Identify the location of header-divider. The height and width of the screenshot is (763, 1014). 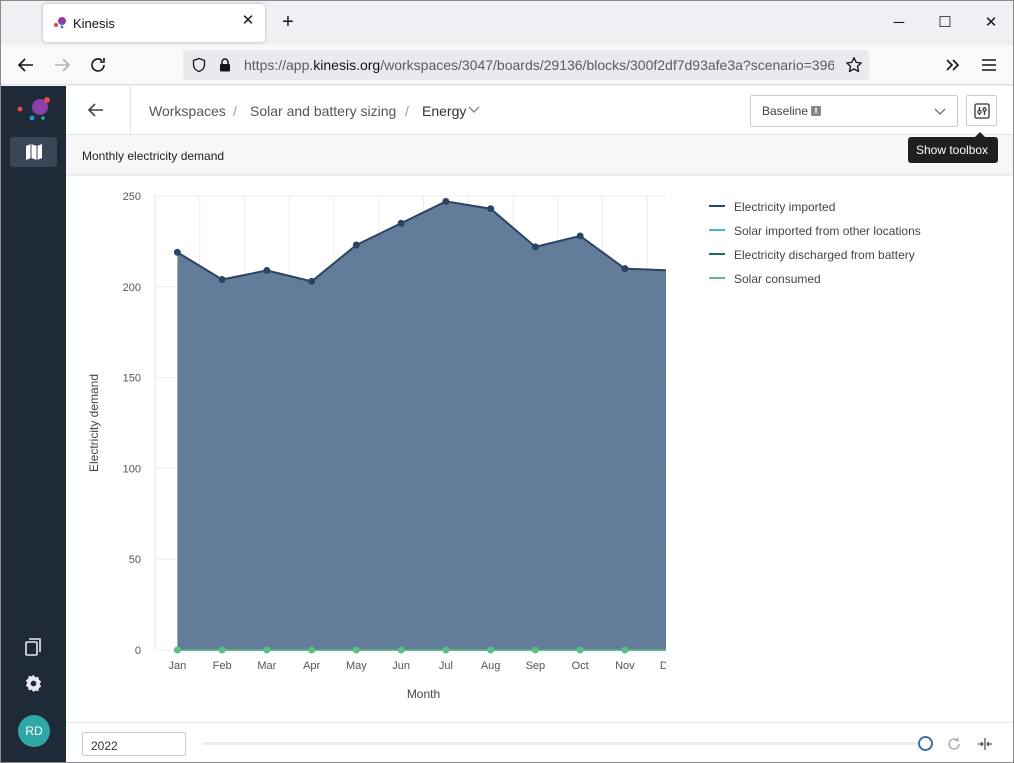
(130, 110).